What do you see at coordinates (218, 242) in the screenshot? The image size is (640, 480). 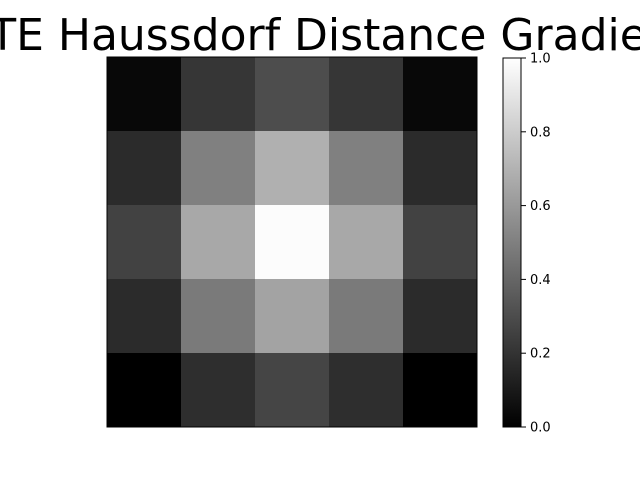 I see `heatmap-cell-r2-c1` at bounding box center [218, 242].